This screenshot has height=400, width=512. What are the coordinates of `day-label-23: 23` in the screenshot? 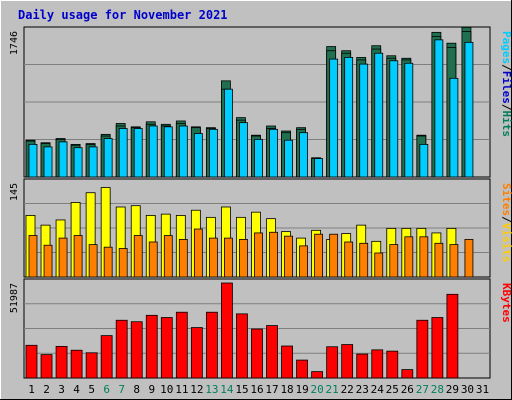 It's located at (362, 389).